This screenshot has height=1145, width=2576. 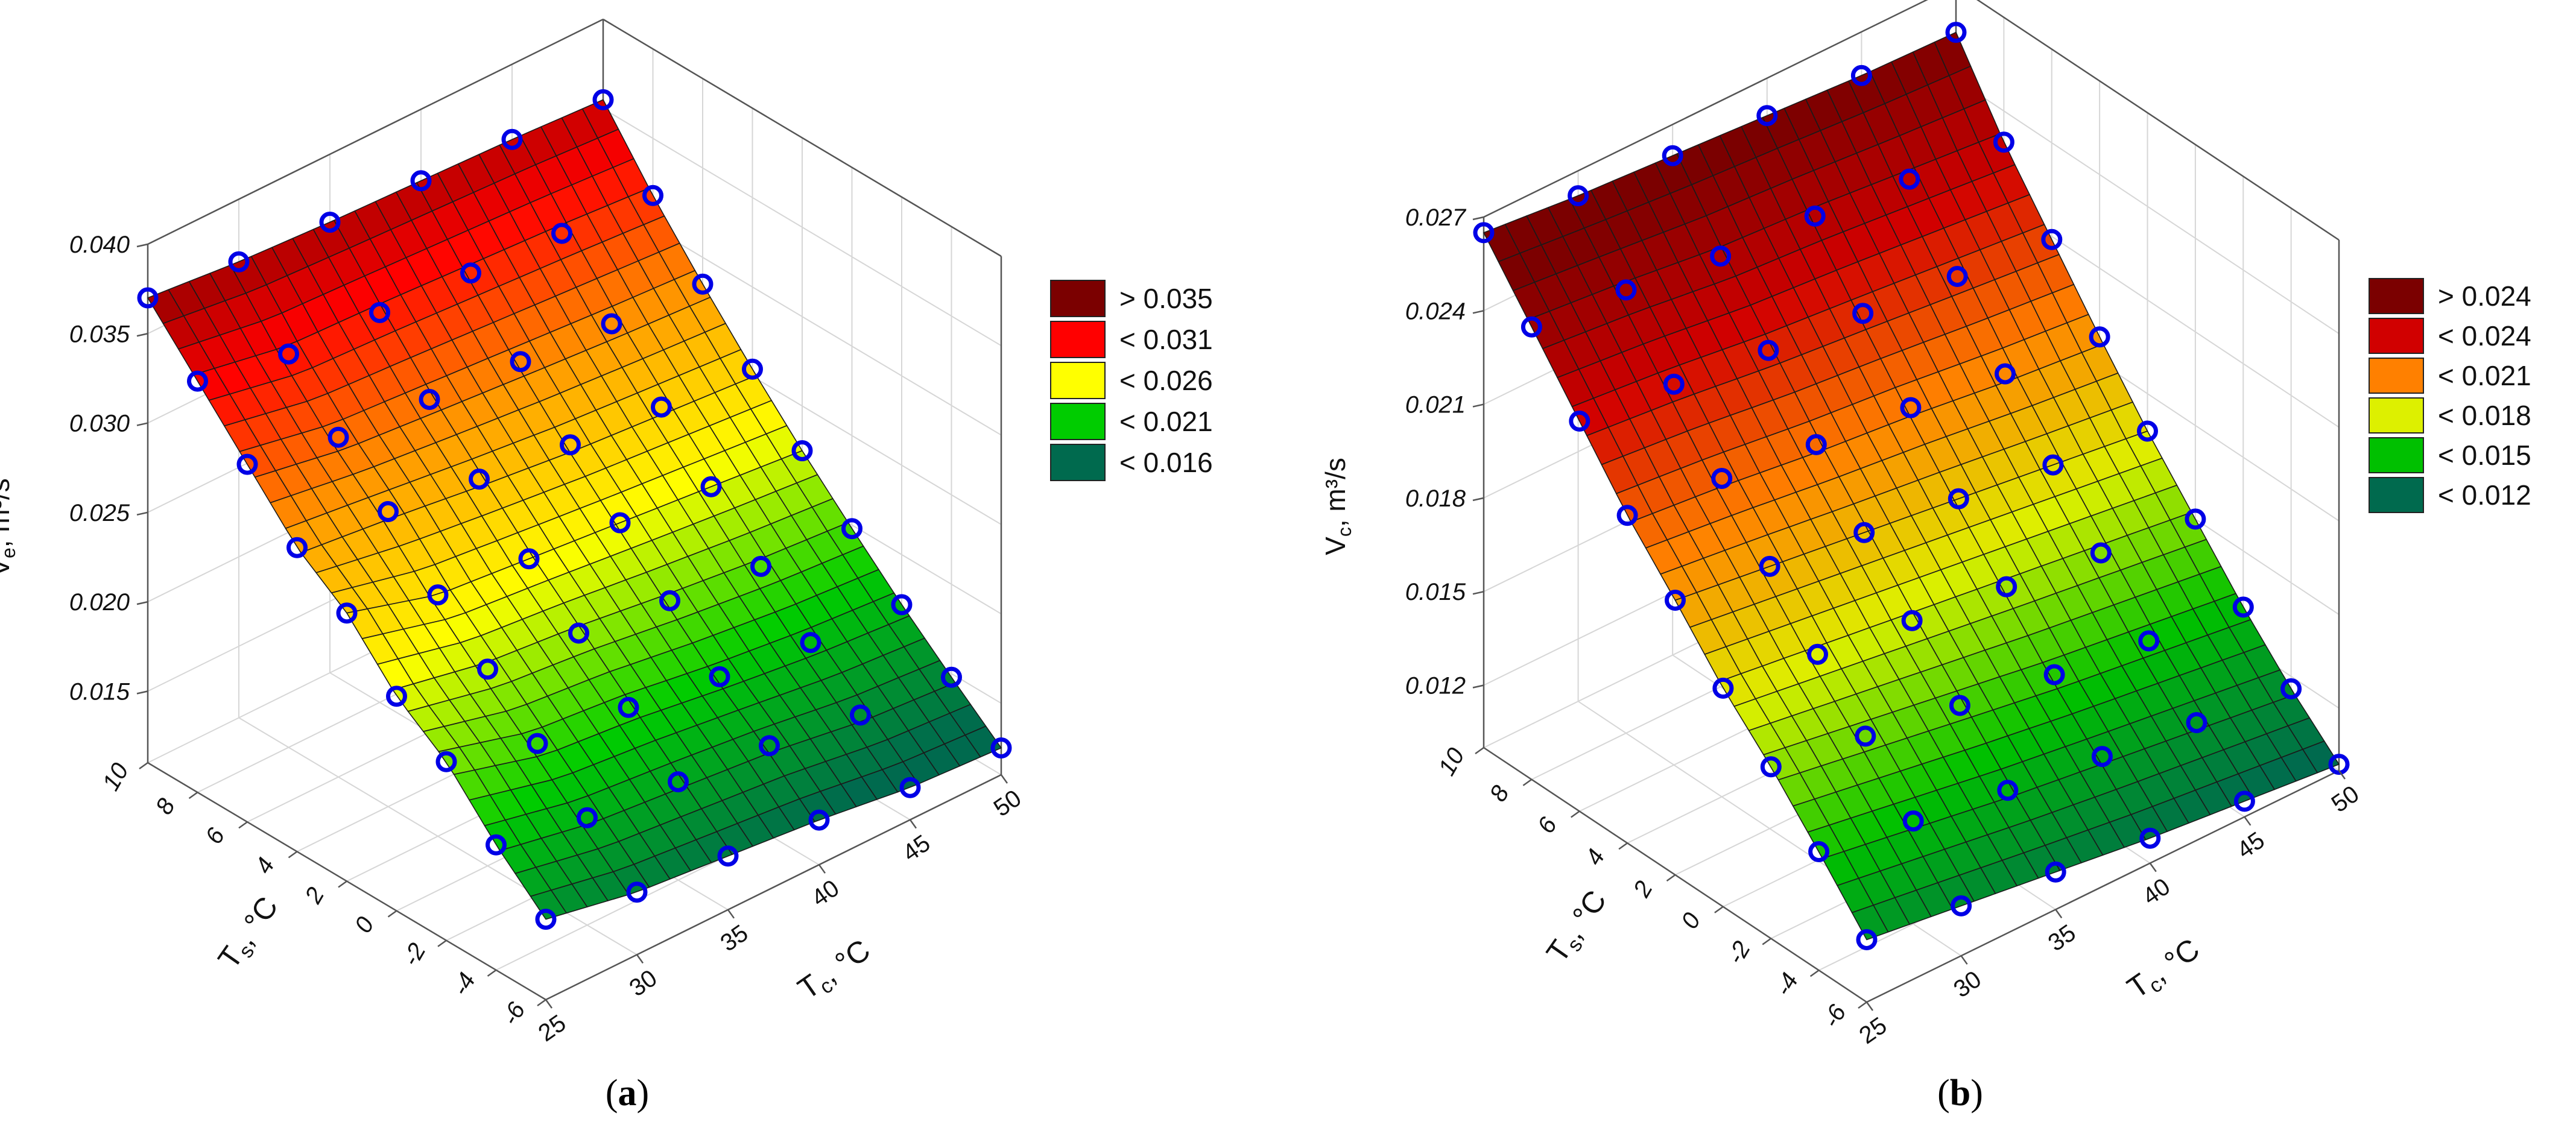 I want to click on tc-axis-title: Tc, °C, so click(x=2164, y=970).